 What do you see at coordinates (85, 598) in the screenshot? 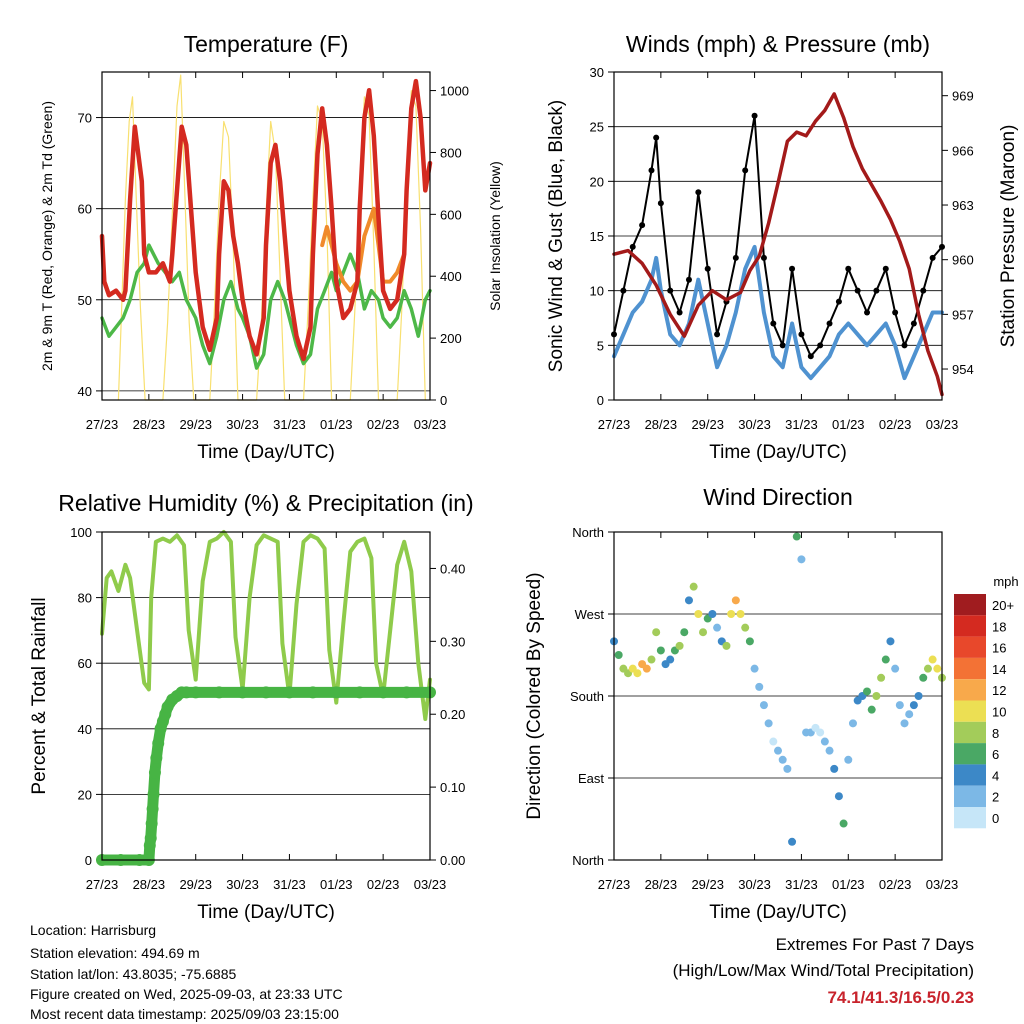
I see `y-tick-label: 80` at bounding box center [85, 598].